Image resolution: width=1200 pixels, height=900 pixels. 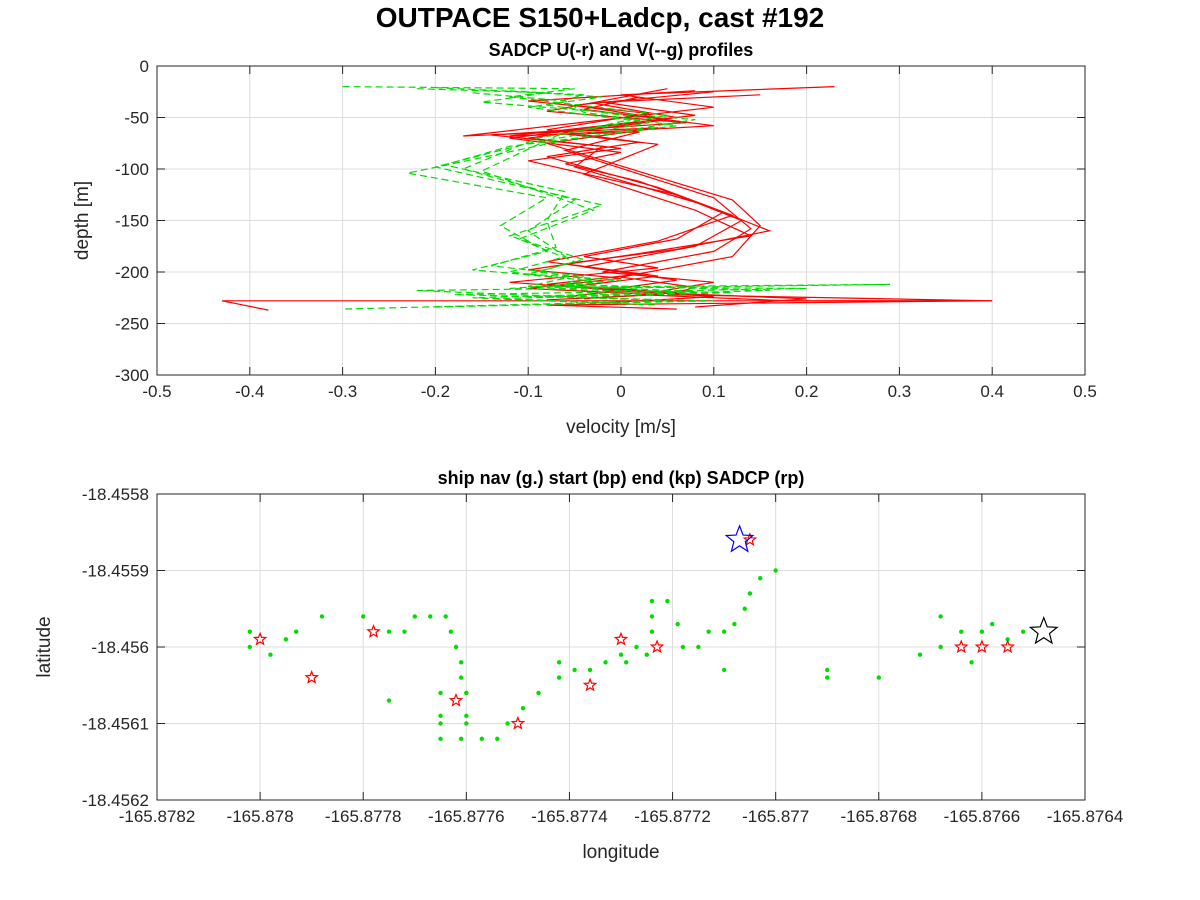 I want to click on nav-xtick-label: -165.8776, so click(x=466, y=816).